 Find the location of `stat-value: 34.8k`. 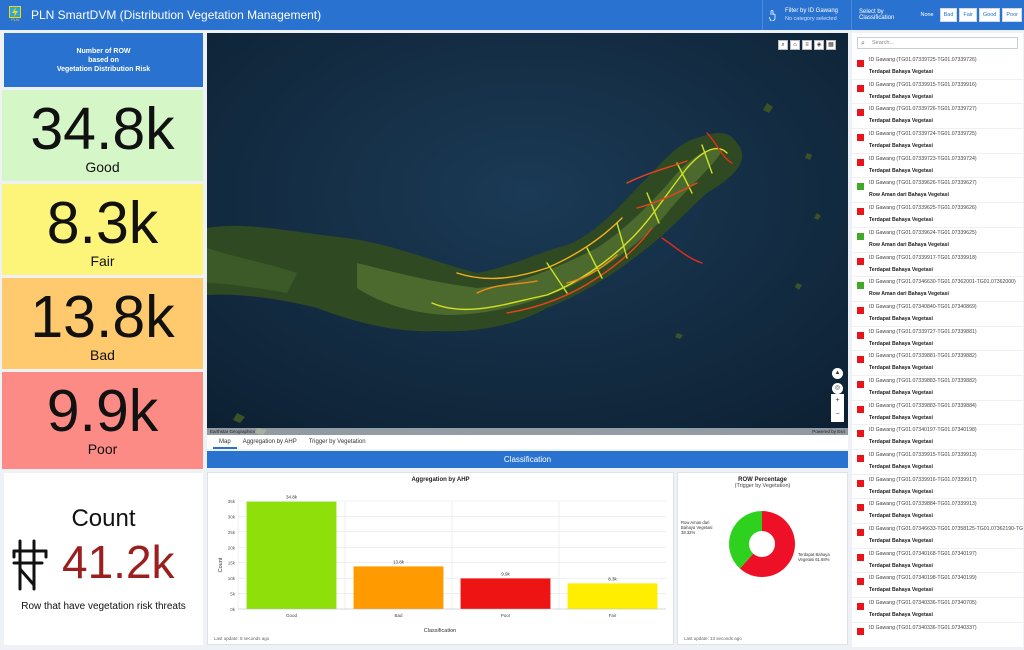

stat-value: 34.8k is located at coordinates (102, 129).